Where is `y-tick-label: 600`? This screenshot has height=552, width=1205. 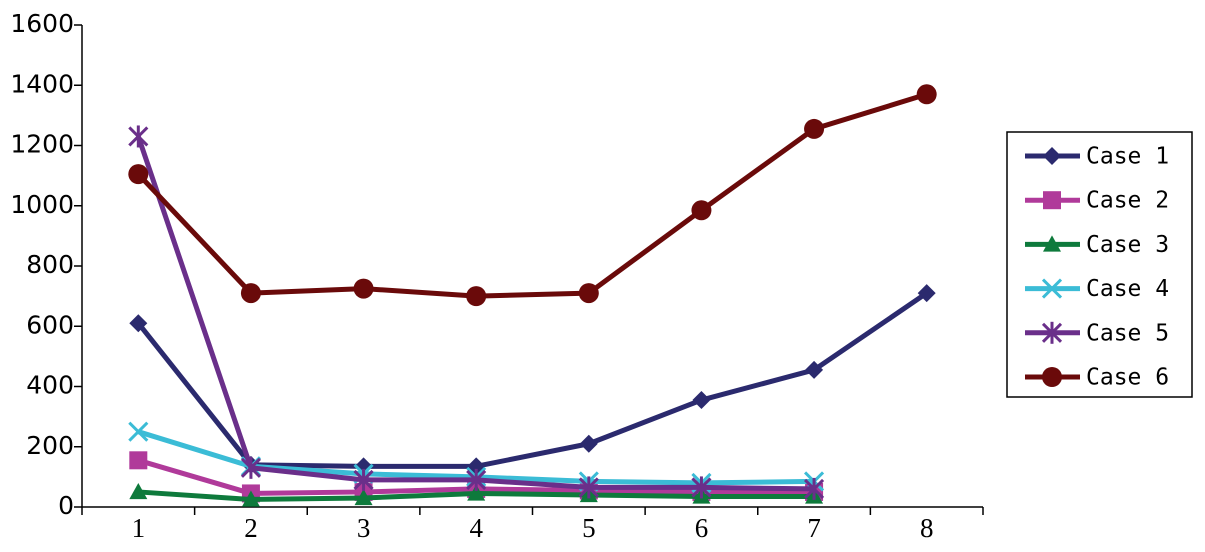
y-tick-label: 600 is located at coordinates (50, 324).